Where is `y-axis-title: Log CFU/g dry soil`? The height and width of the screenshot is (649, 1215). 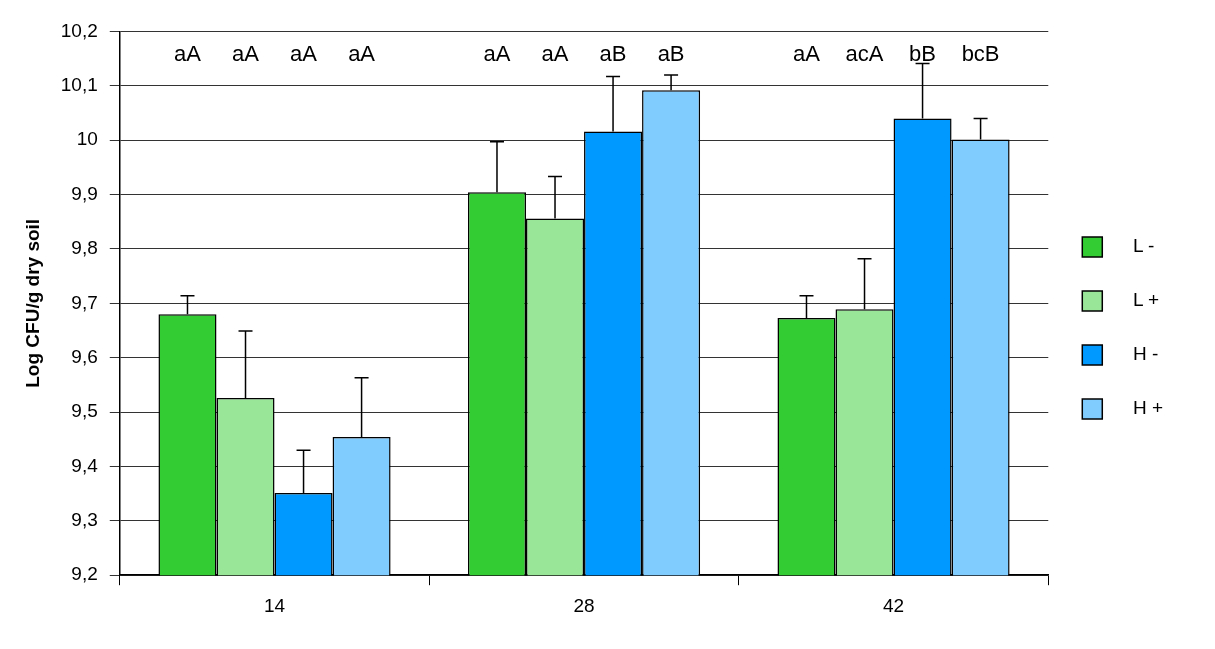
y-axis-title: Log CFU/g dry soil is located at coordinates (32, 303).